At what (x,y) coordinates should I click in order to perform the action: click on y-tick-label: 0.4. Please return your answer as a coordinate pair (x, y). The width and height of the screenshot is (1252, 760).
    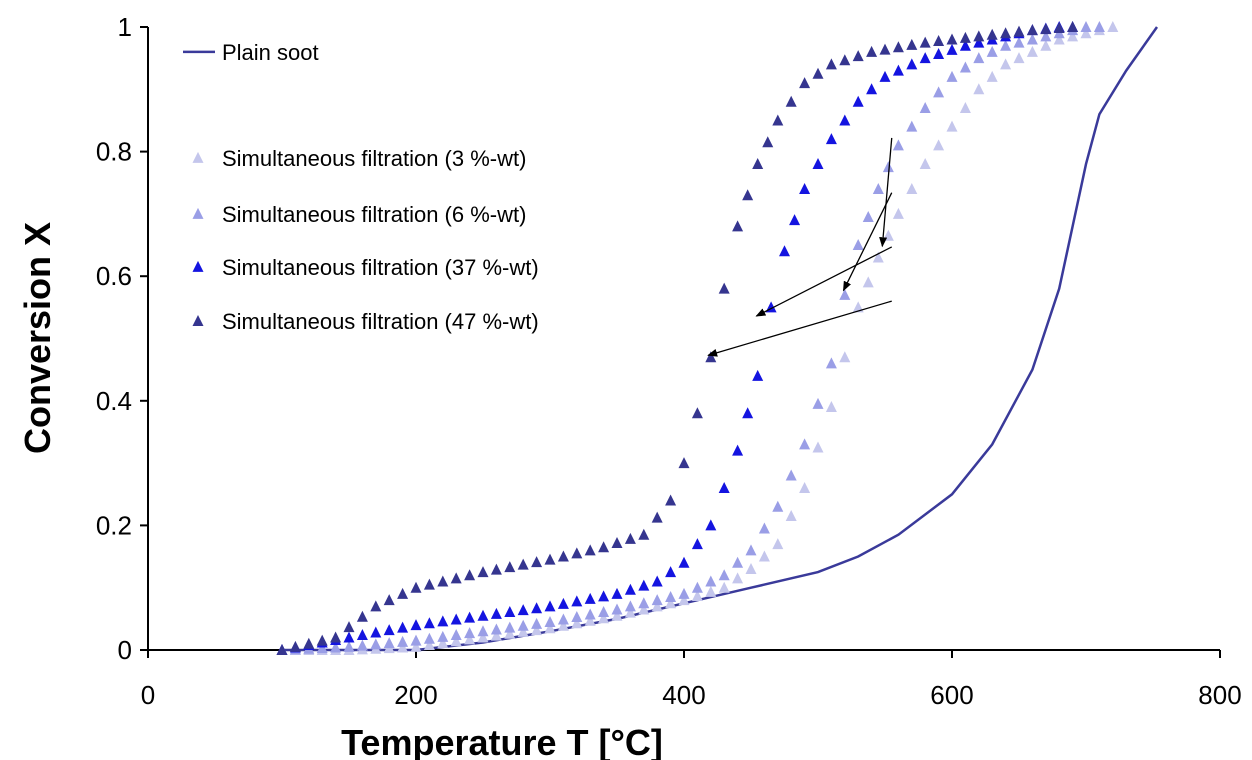
    Looking at the image, I should click on (114, 401).